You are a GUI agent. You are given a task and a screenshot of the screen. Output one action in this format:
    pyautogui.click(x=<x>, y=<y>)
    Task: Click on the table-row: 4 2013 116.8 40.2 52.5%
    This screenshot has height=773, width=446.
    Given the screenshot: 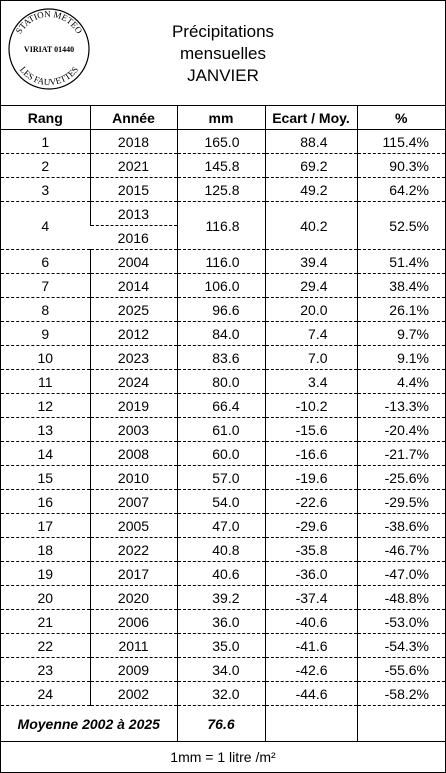 What is the action you would take?
    pyautogui.click(x=223, y=225)
    